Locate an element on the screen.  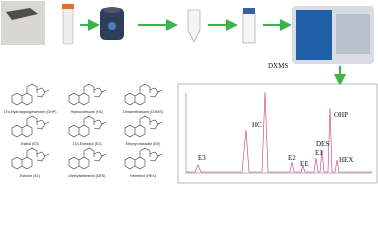
compound-name: 17α-Hydroxyprogesterone (OHP) is located at coordinates (30, 112).